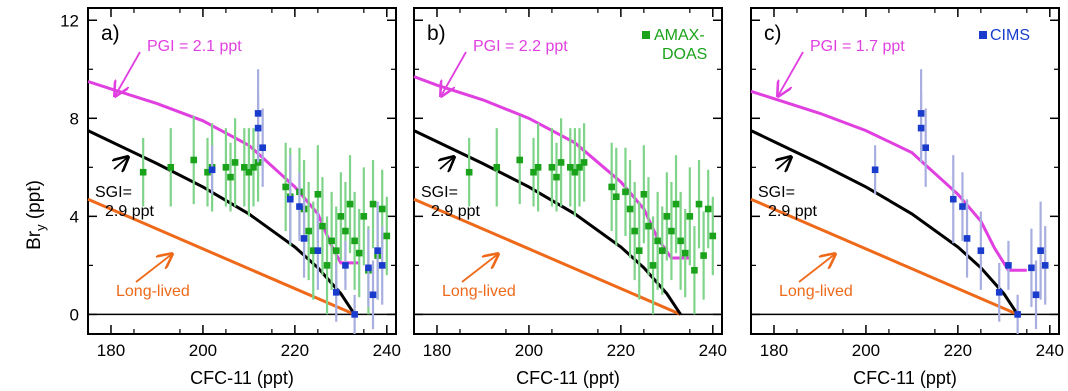 This screenshot has height=391, width=1068. I want to click on panel-label: a), so click(110, 33).